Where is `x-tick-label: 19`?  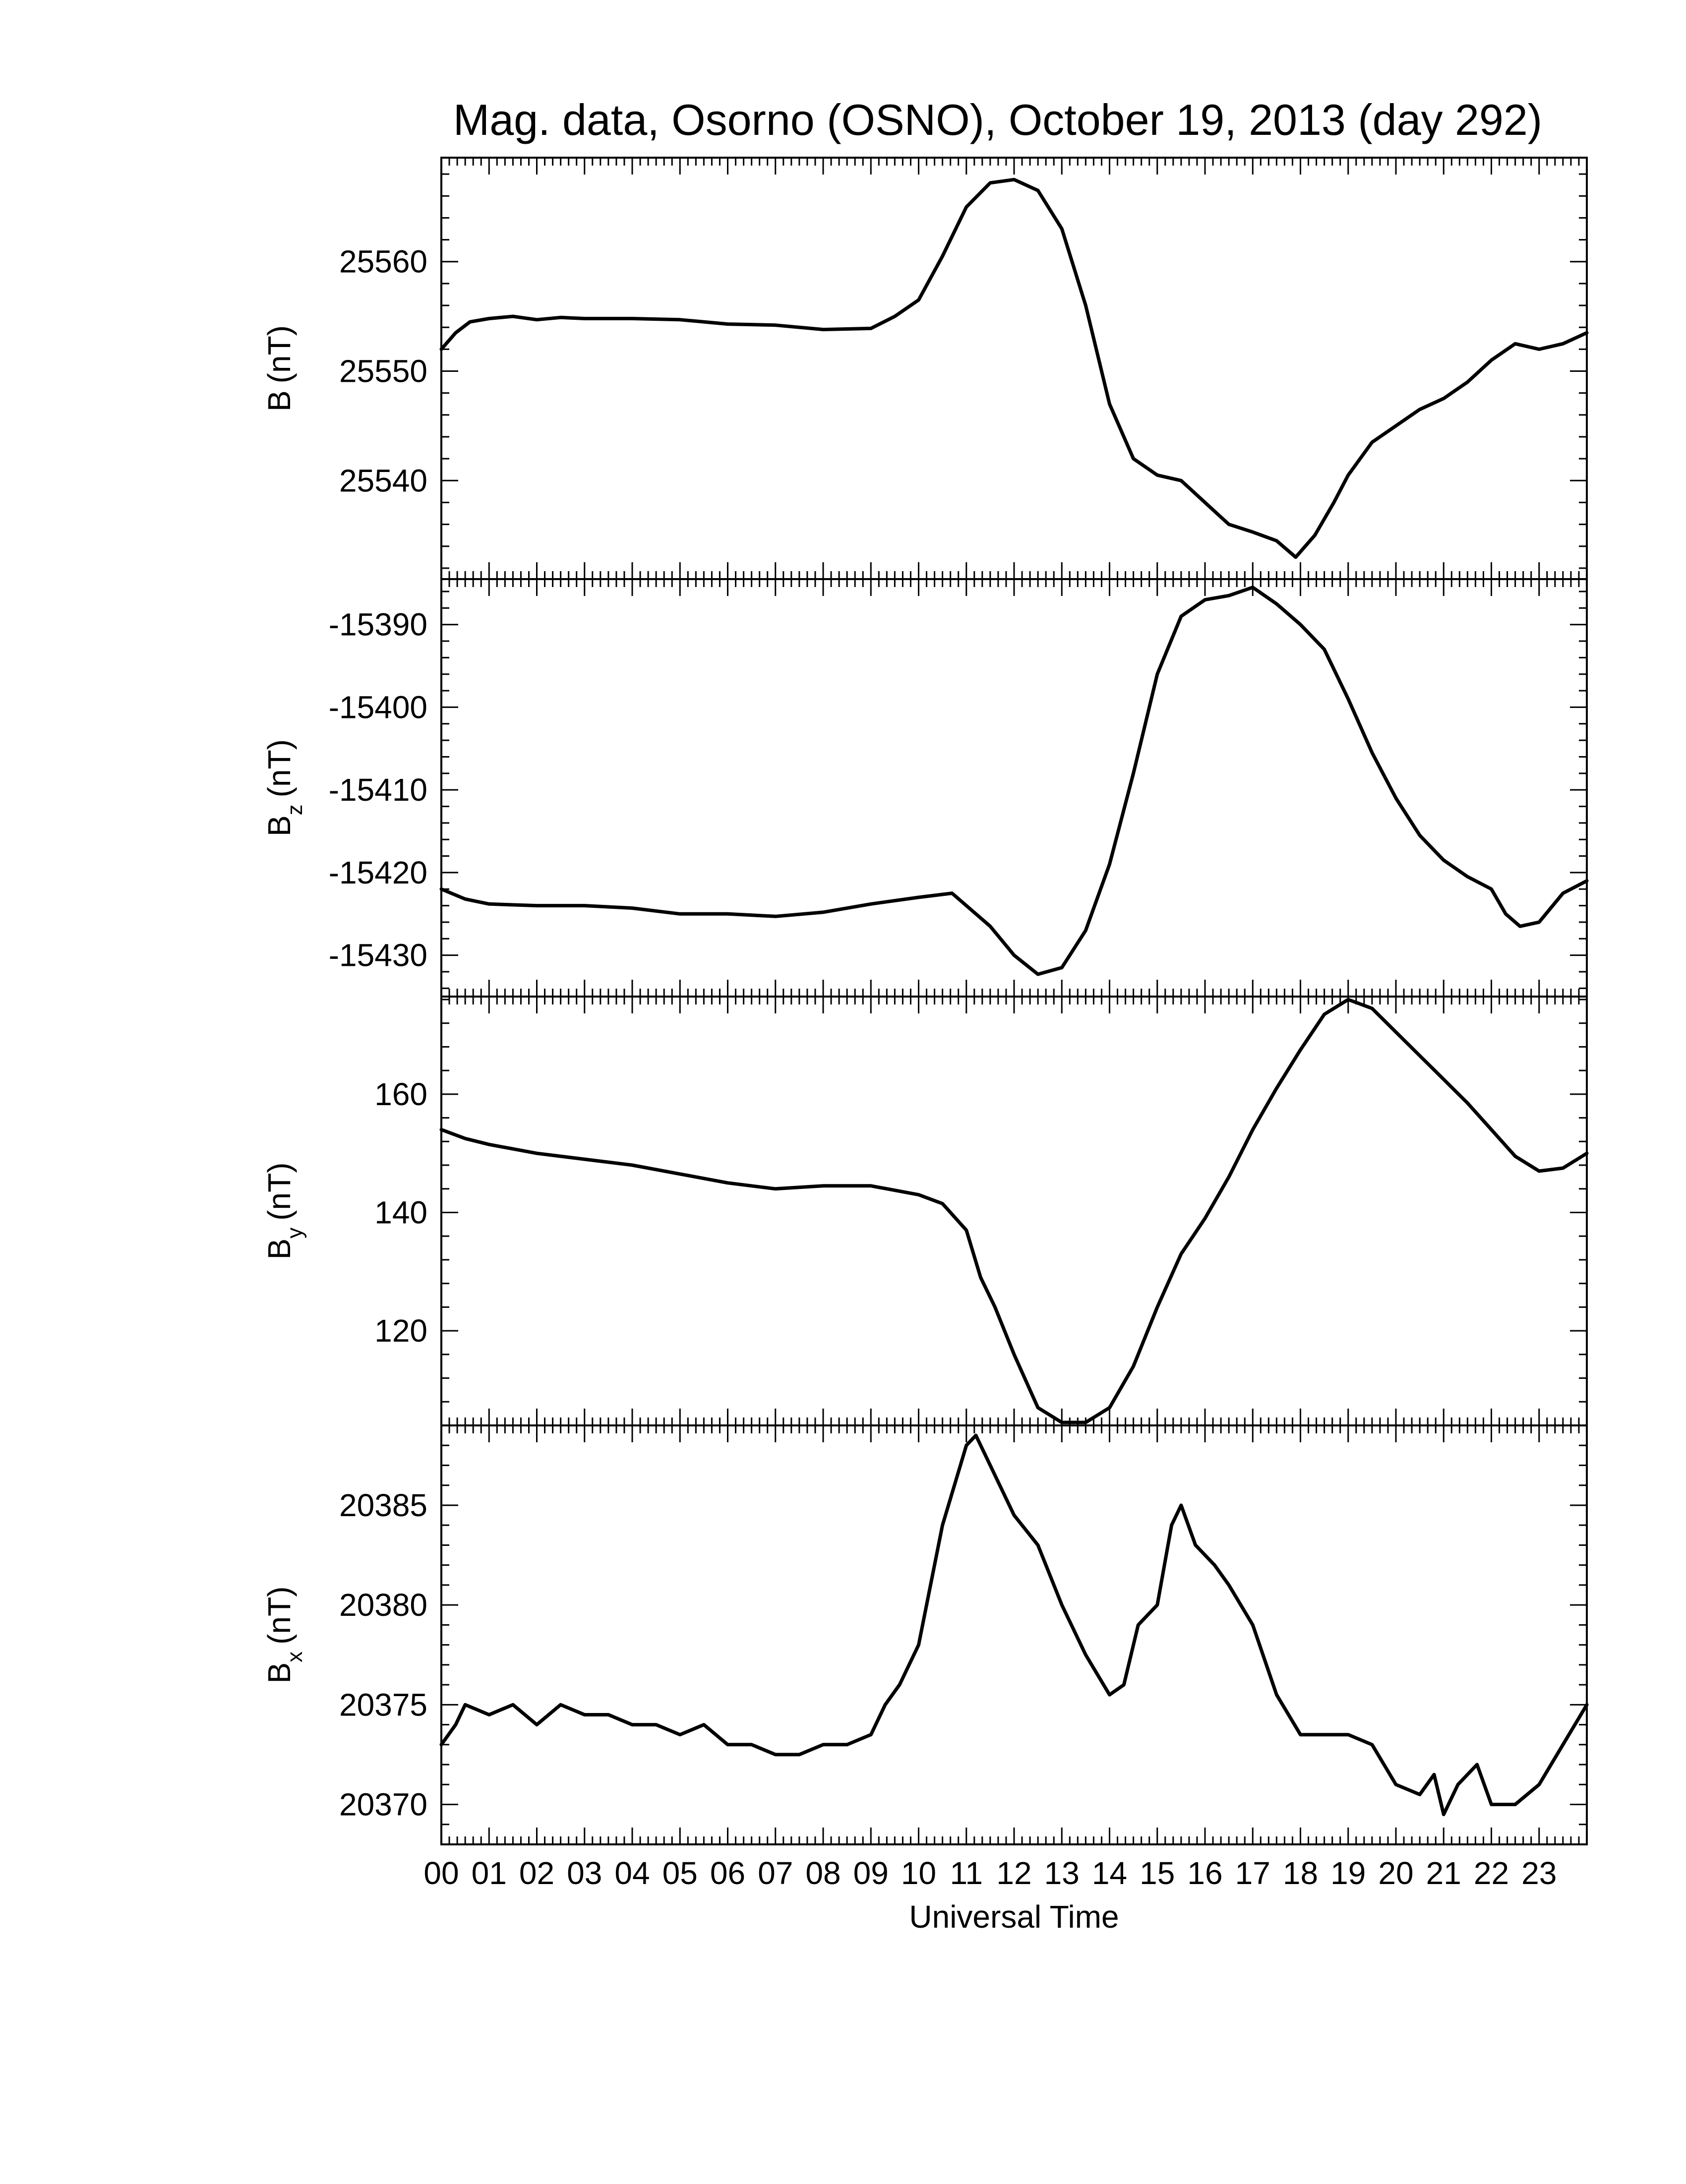
x-tick-label: 19 is located at coordinates (1348, 1873).